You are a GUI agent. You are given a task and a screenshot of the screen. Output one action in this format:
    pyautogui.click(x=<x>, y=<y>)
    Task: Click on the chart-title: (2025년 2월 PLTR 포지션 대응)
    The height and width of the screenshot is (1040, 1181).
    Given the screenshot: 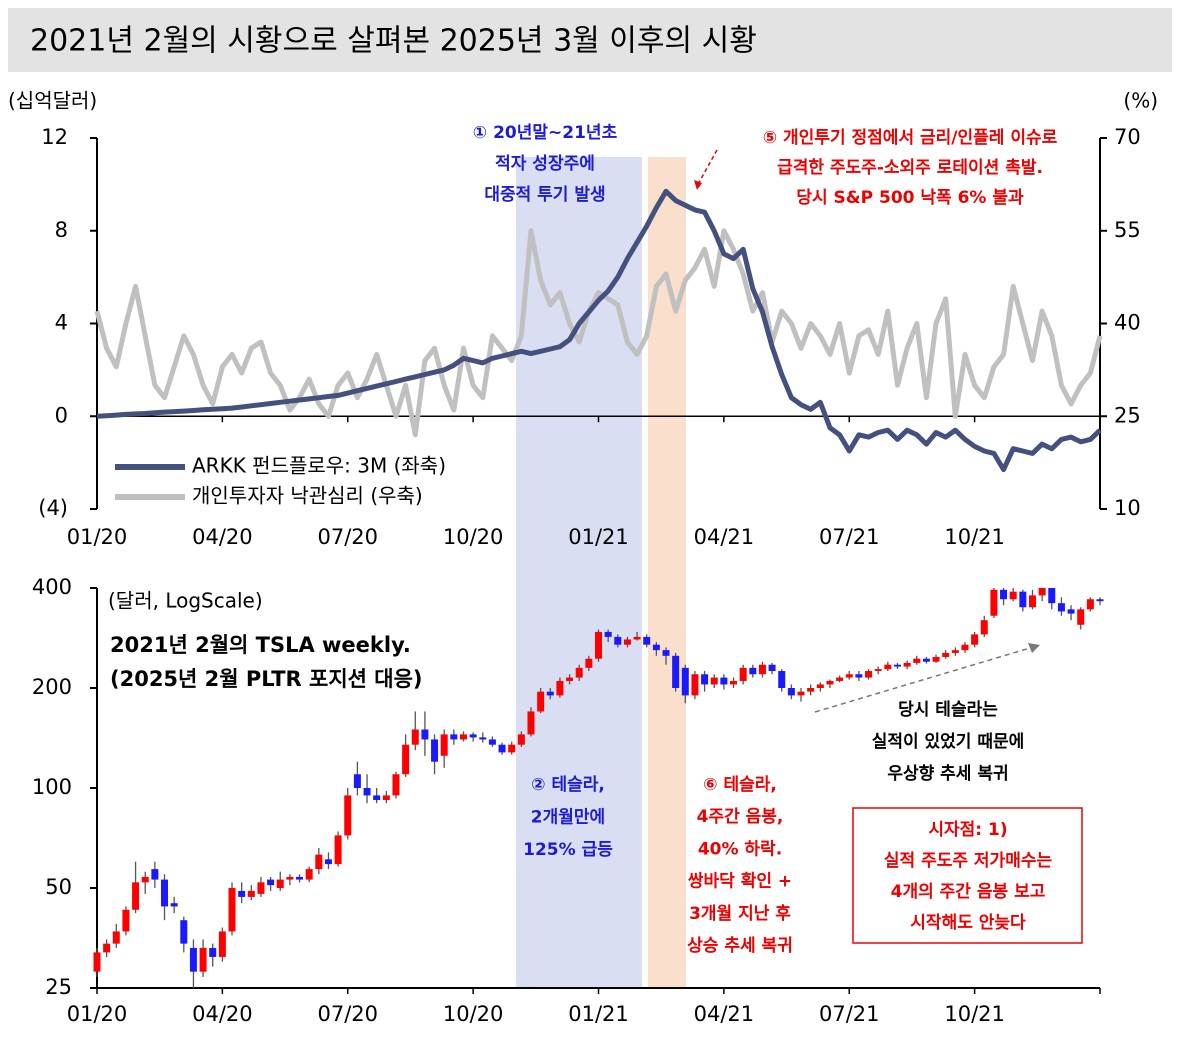 What is the action you would take?
    pyautogui.click(x=266, y=679)
    